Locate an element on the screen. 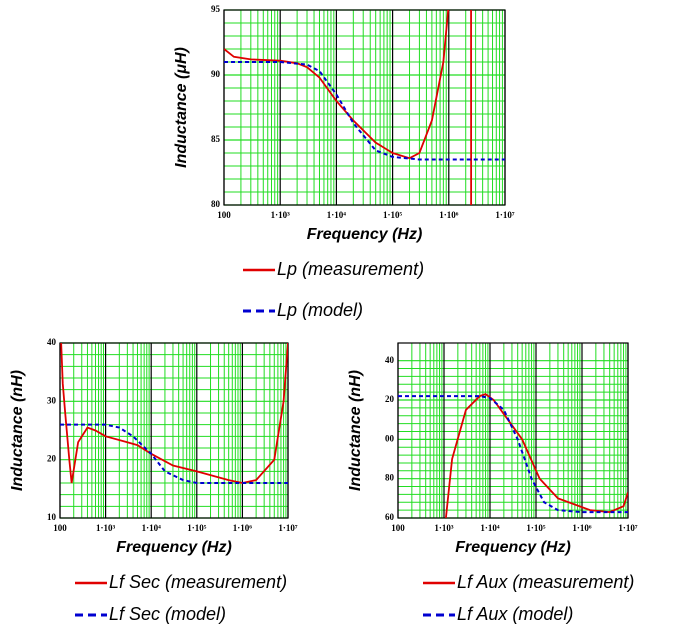 Image resolution: width=688 pixels, height=629 pixels. legend-label: Lp (measurement) is located at coordinates (350, 269).